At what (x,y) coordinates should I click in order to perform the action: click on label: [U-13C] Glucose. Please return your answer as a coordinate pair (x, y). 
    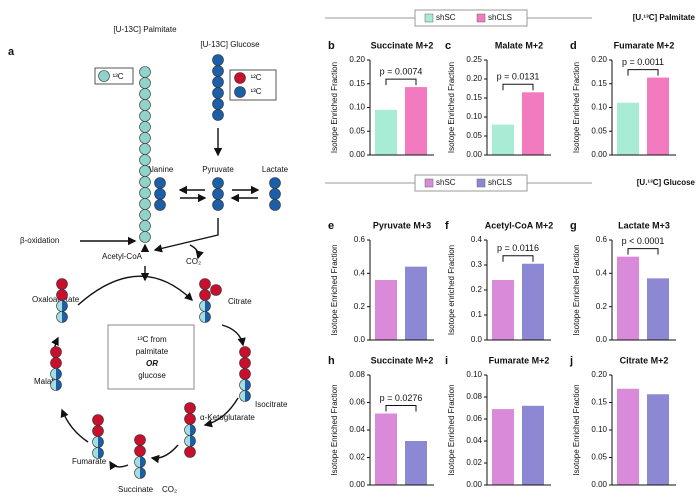
    Looking at the image, I should click on (230, 44).